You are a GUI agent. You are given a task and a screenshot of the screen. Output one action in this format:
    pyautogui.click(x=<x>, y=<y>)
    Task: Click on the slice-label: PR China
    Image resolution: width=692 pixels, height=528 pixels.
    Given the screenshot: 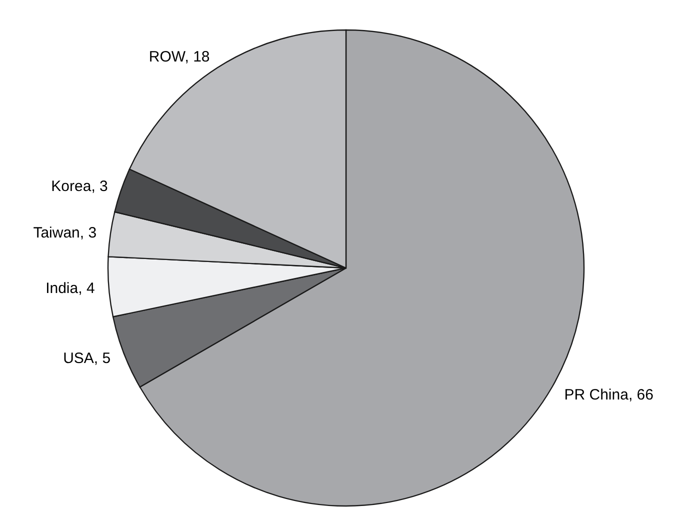 What is the action you would take?
    pyautogui.click(x=597, y=395)
    